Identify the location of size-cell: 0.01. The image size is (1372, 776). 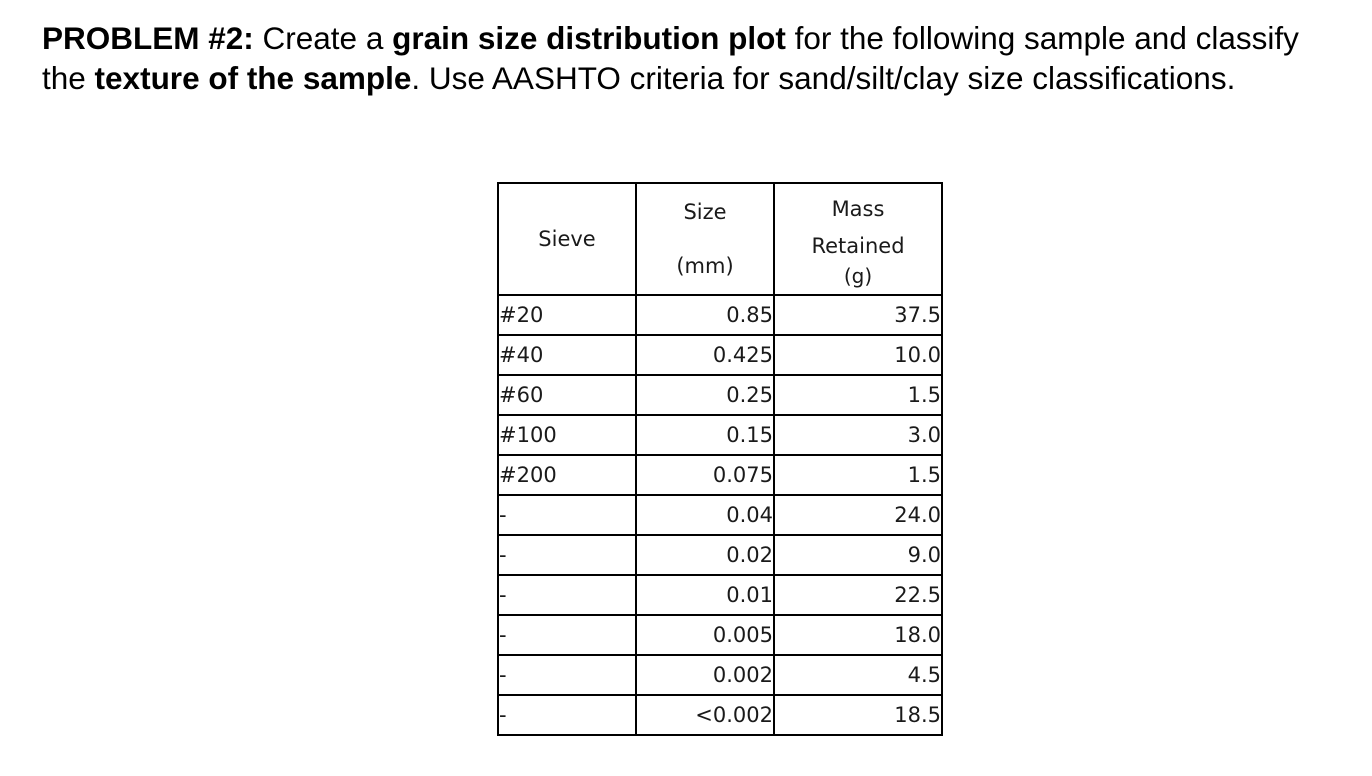
(705, 595).